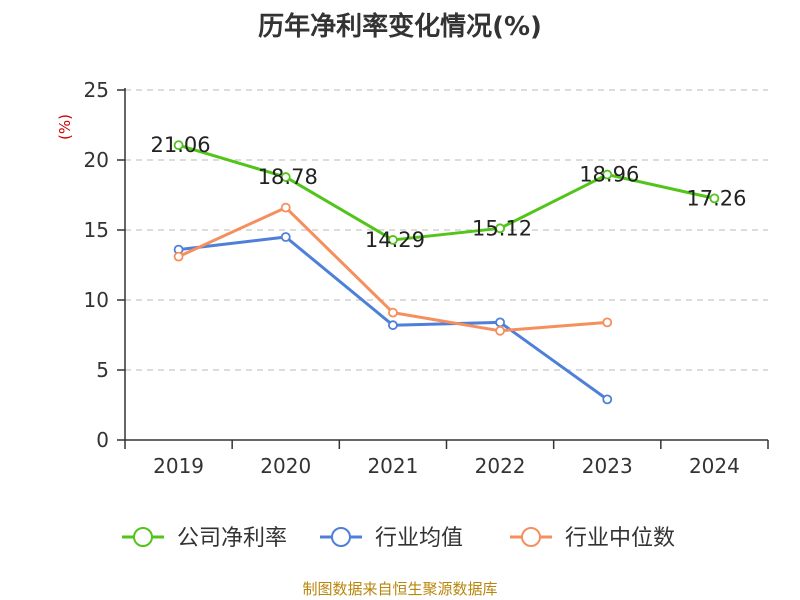 This screenshot has width=800, height=600. Describe the element at coordinates (620, 538) in the screenshot. I see `legend-label: 行业中位数` at that location.